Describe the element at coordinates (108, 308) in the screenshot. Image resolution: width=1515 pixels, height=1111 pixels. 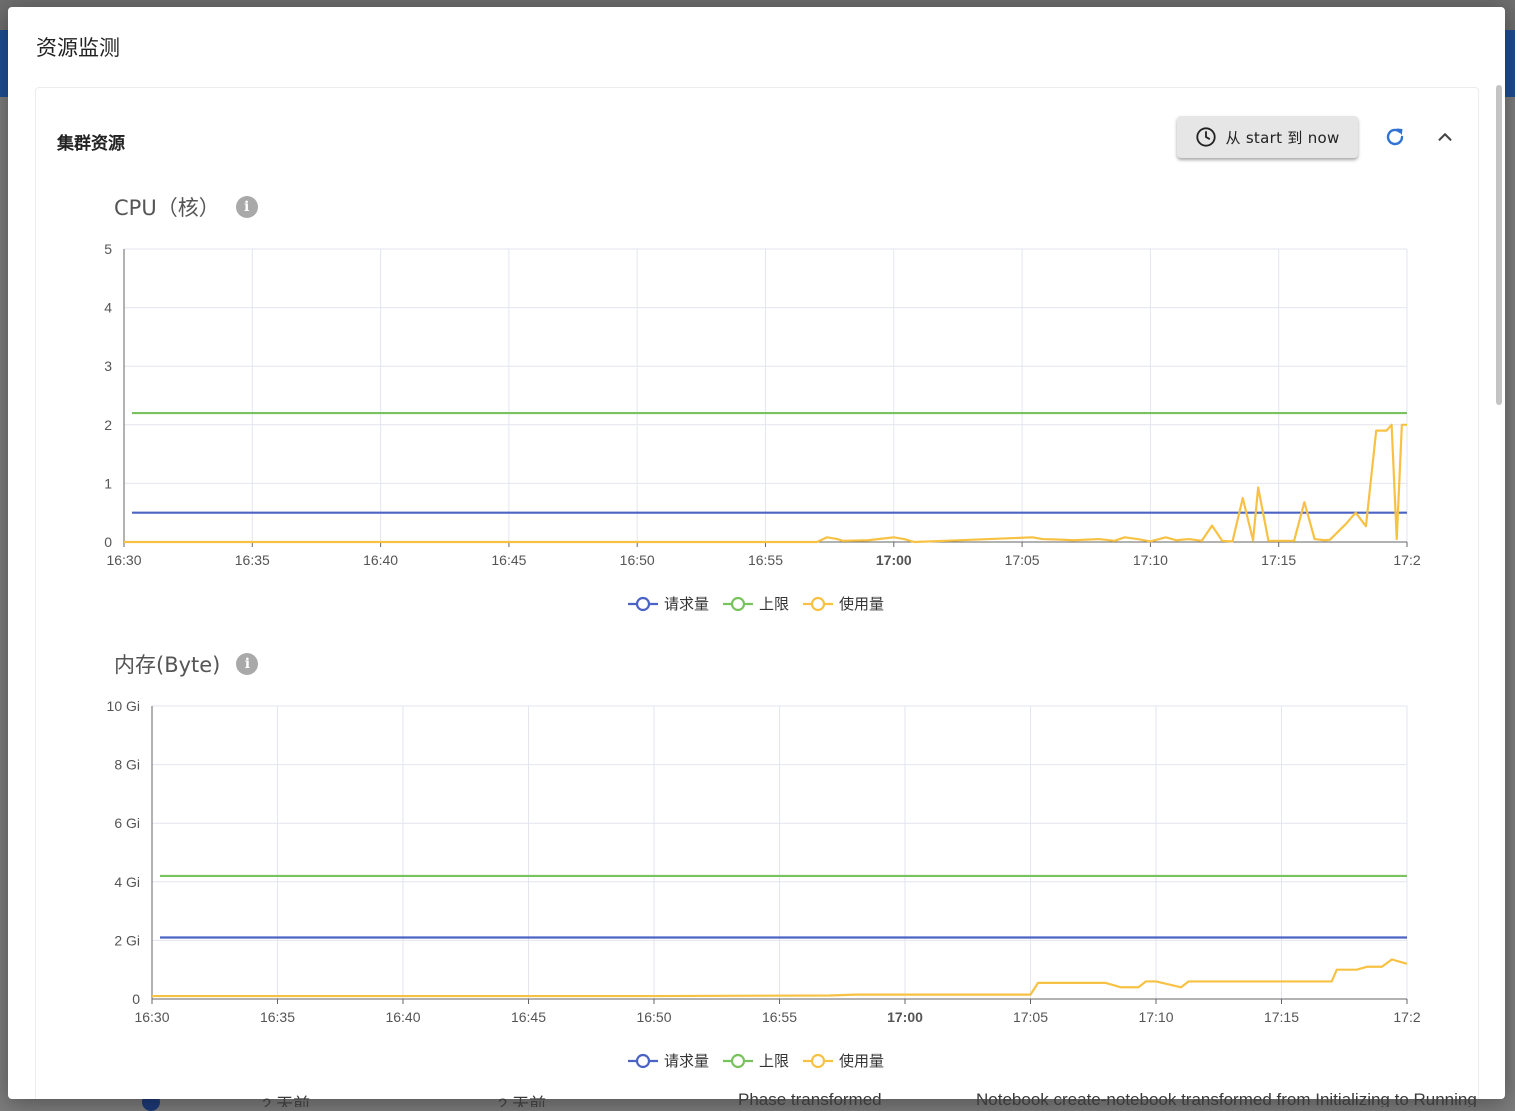
I see `y-tick-label: 4` at that location.